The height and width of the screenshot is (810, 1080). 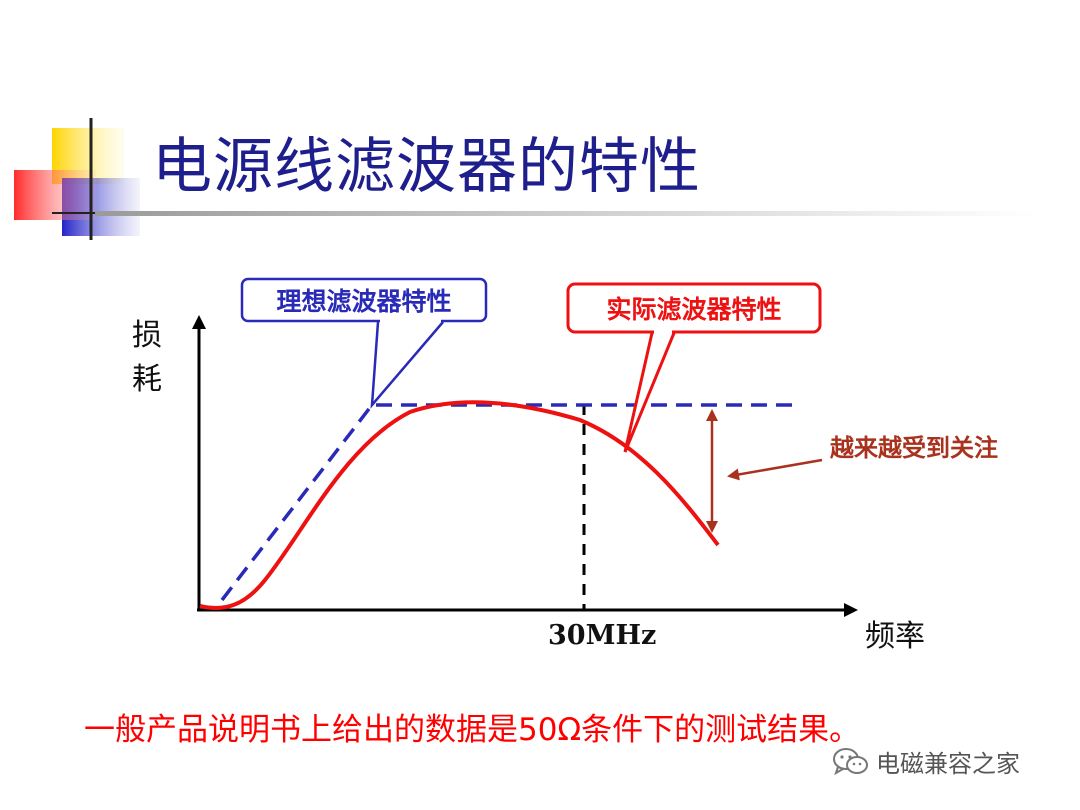 I want to click on real-callout-box, so click(x=694, y=308).